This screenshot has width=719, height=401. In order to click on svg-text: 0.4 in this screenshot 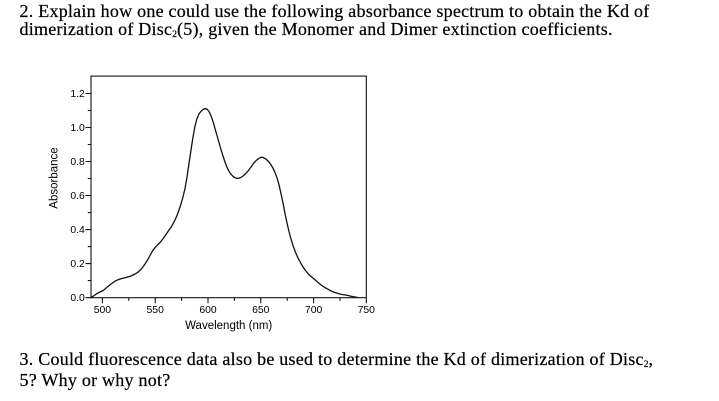, I will do `click(77, 230)`.